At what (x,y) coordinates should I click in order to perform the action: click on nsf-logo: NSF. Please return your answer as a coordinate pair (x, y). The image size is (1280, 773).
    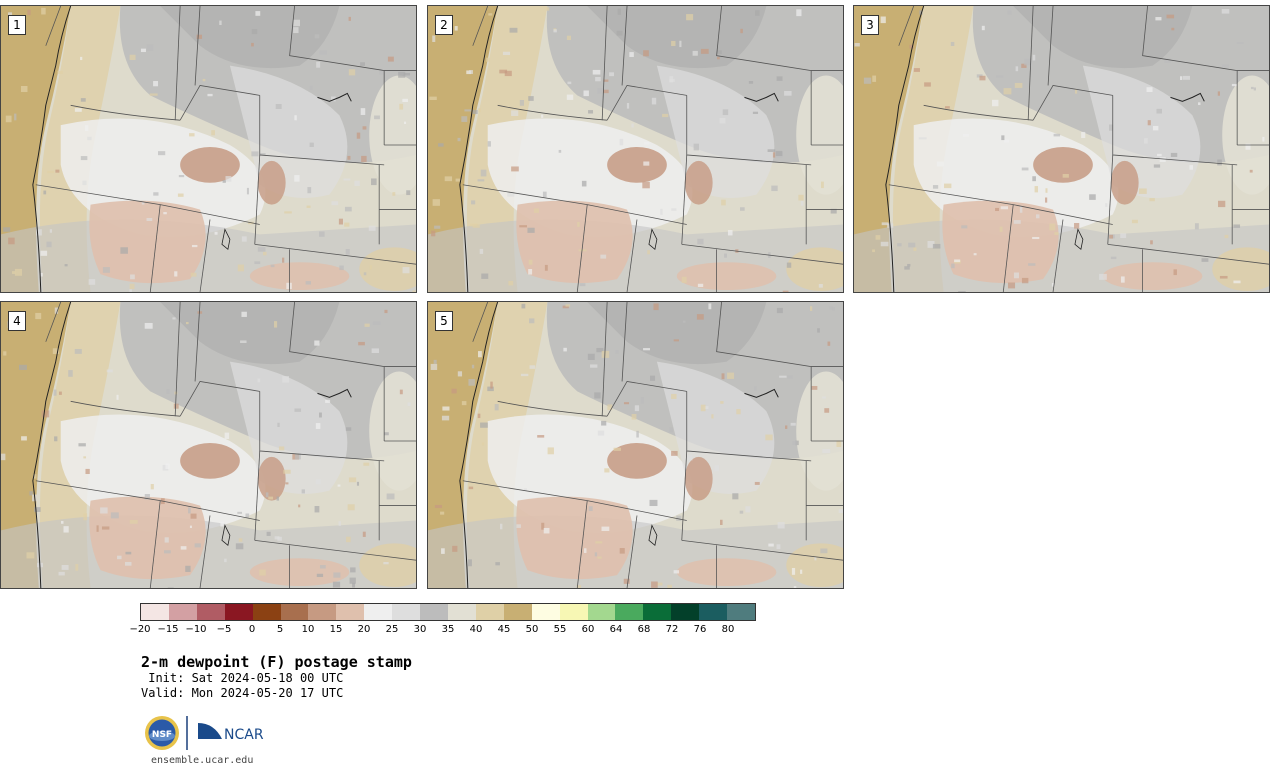
    Looking at the image, I should click on (162, 733).